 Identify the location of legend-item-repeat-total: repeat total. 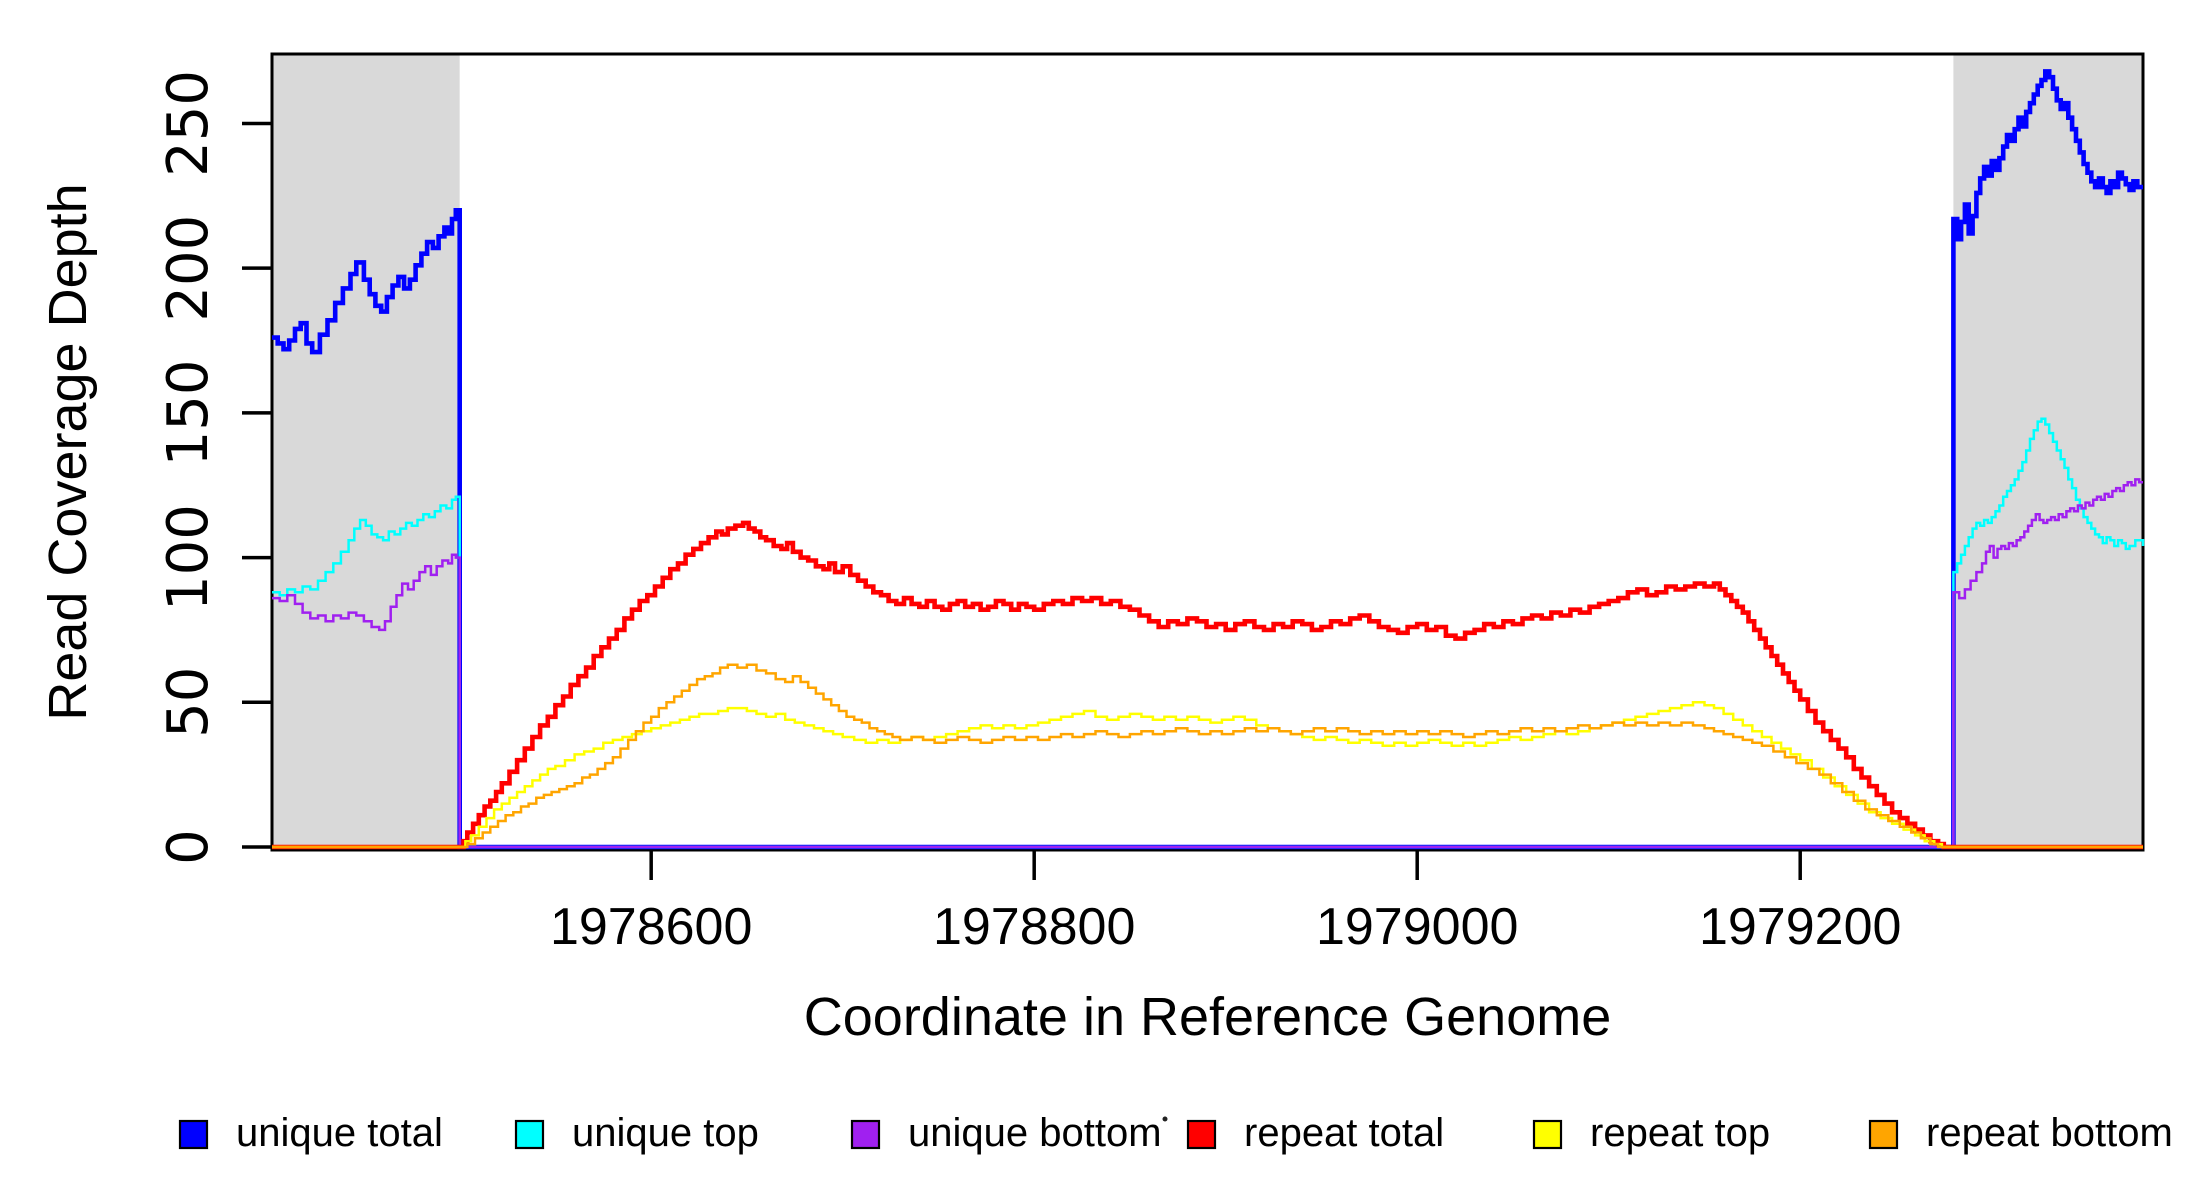
(1315, 1133).